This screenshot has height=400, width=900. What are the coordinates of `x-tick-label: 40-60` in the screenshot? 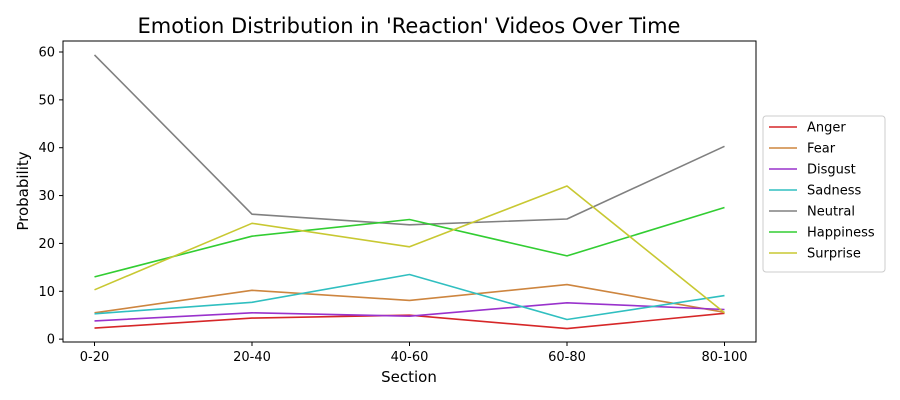 It's located at (410, 357).